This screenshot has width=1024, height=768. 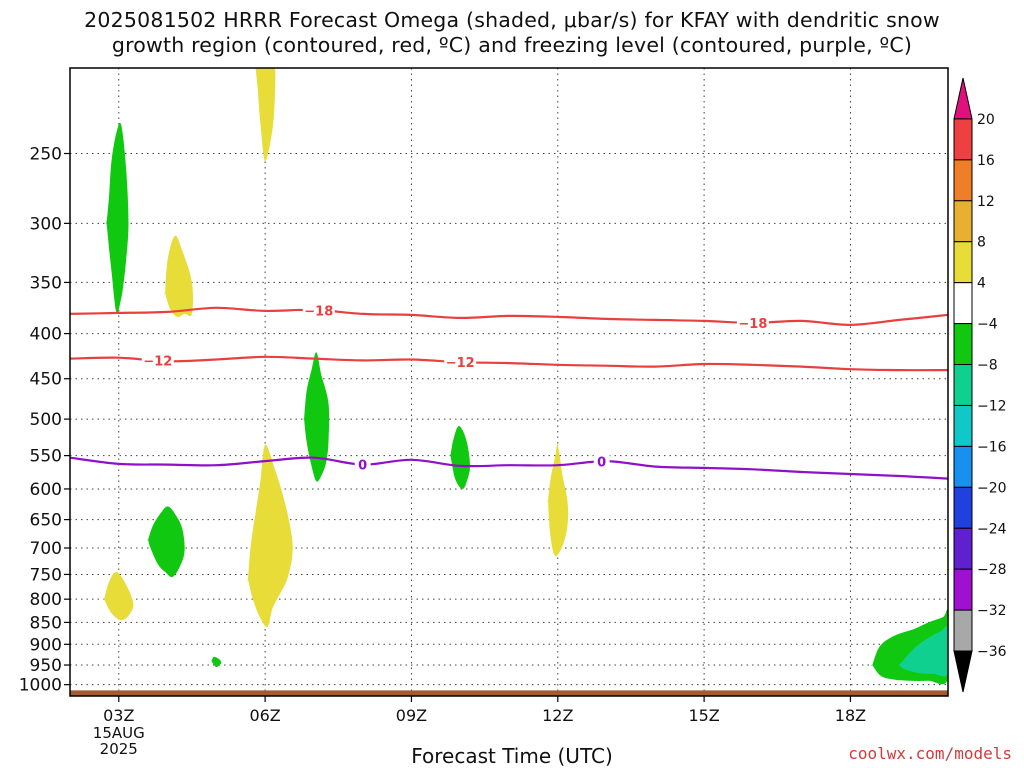 I want to click on x-tick-label: 12Z, so click(x=557, y=715).